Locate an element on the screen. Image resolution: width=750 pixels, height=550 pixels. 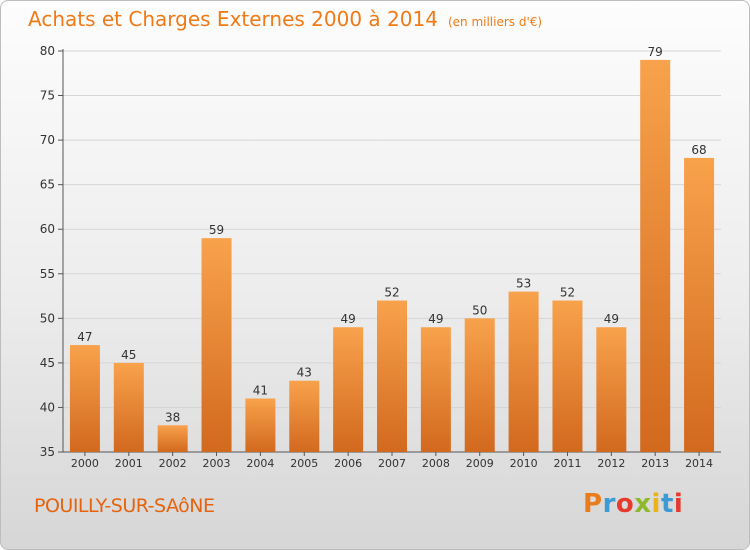
data-label-2004: 41 is located at coordinates (260, 391).